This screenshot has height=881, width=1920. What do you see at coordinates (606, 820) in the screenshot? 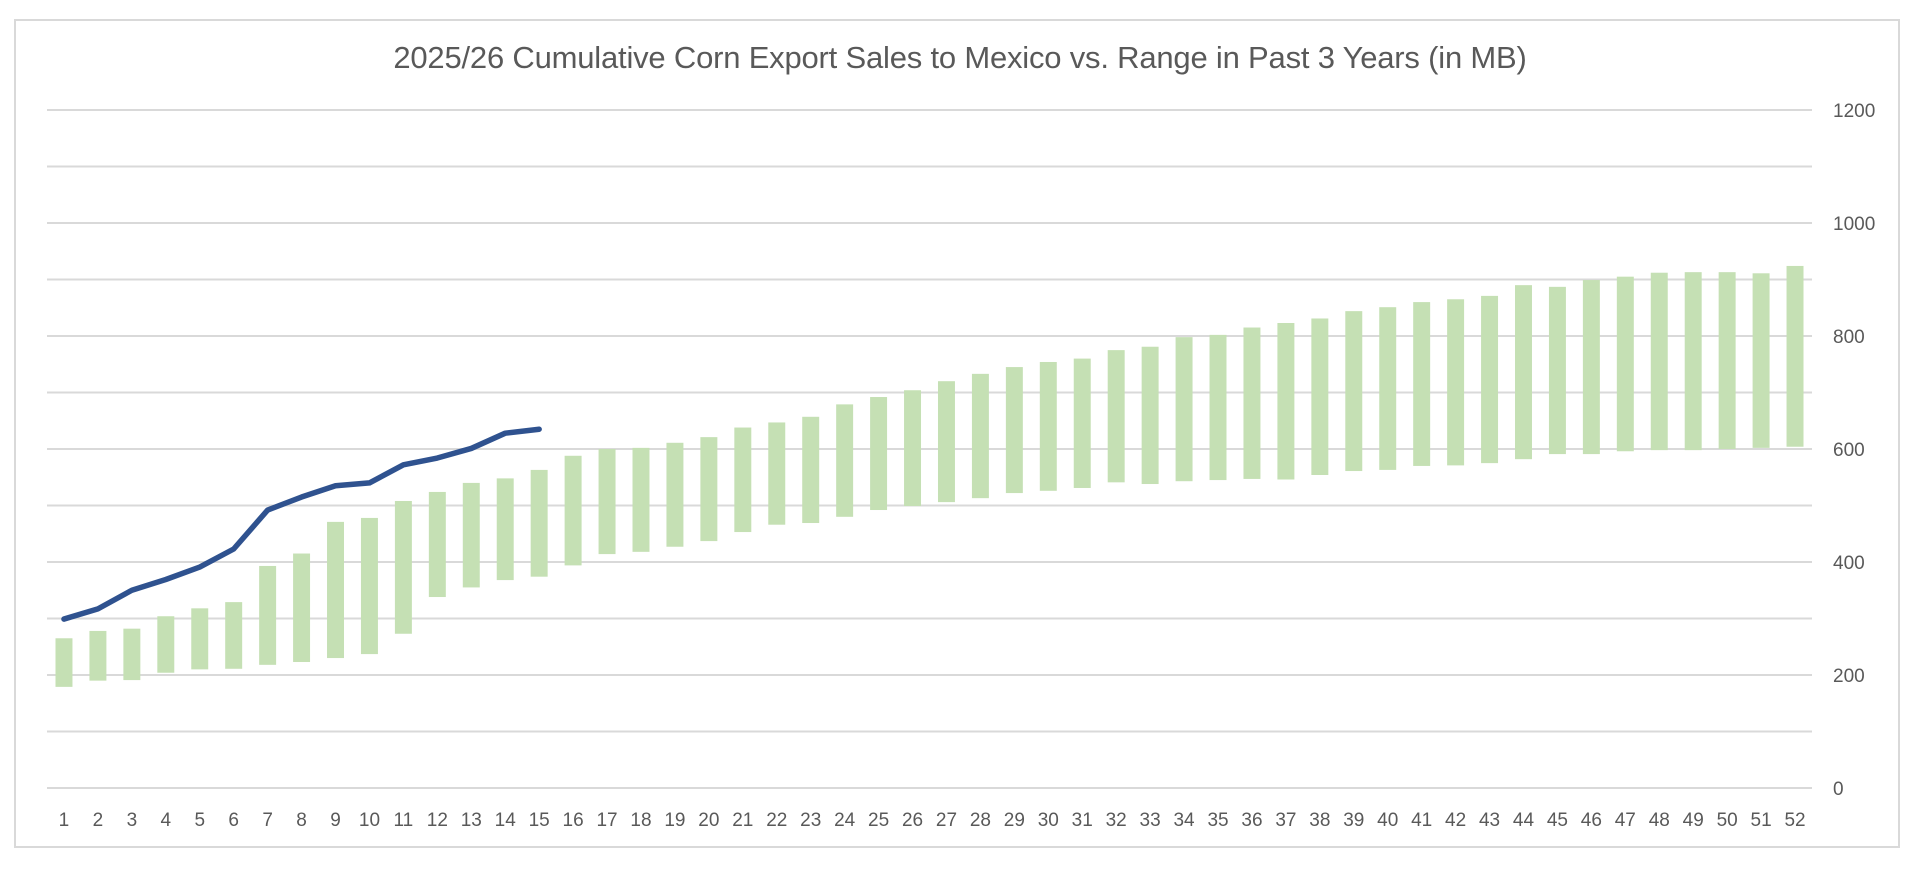
I see `x-tick-label: 17` at bounding box center [606, 820].